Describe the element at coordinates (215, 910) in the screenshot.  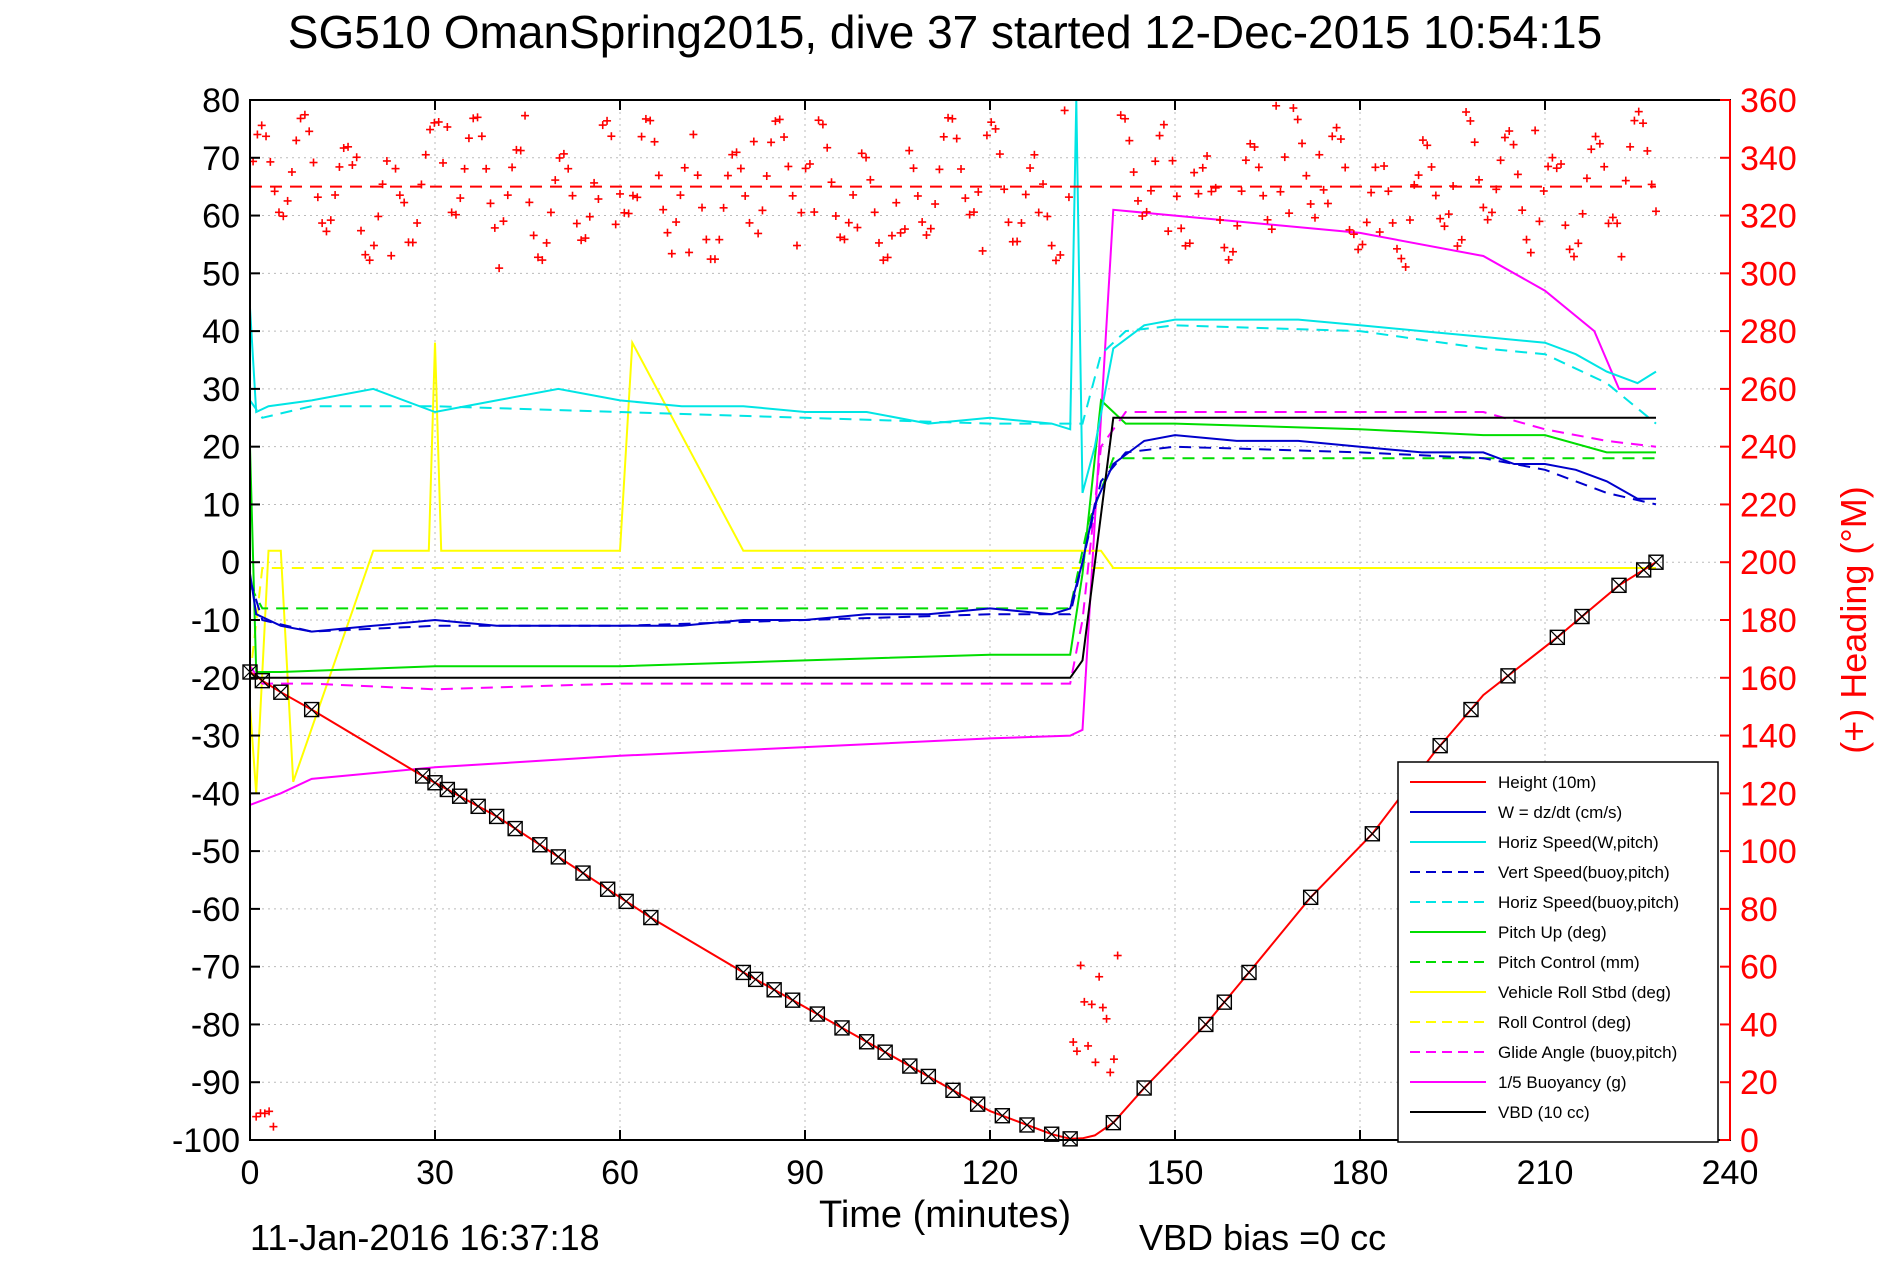
I see `y-tick-label: -60` at that location.